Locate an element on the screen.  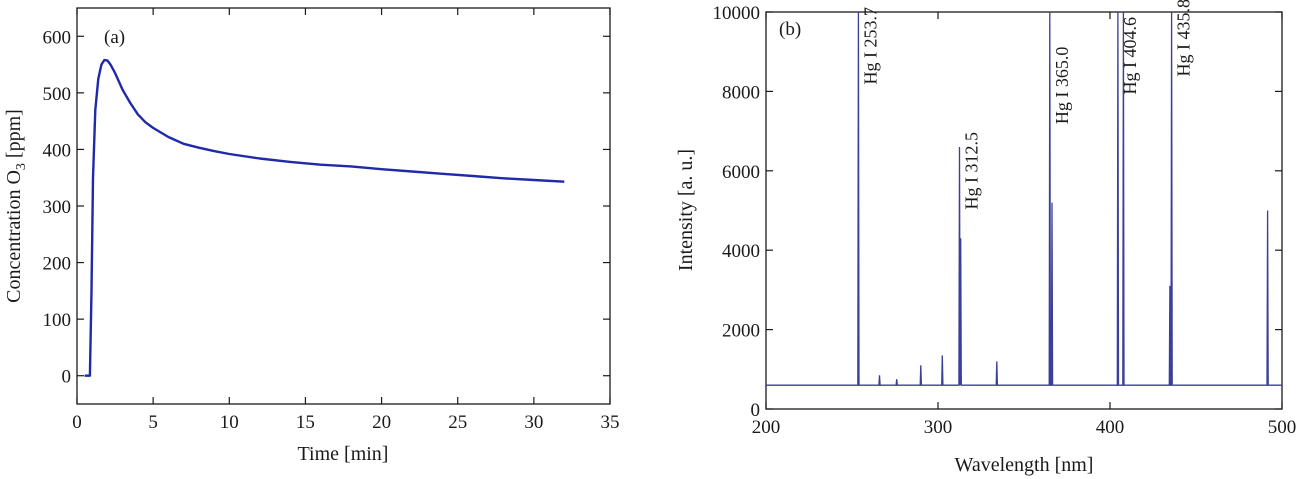
y-axis-title-a-main: Concentration O is located at coordinates (14, 236).